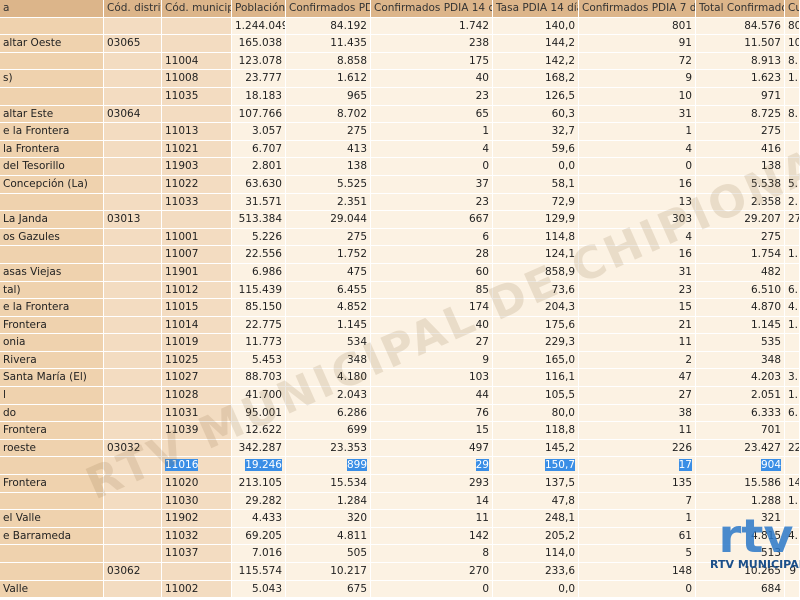 Image resolution: width=800 pixels, height=600 pixels. What do you see at coordinates (400, 589) in the screenshot?
I see `table-row: Valle 11002 5.043 675 0 0,0 0 684` at bounding box center [400, 589].